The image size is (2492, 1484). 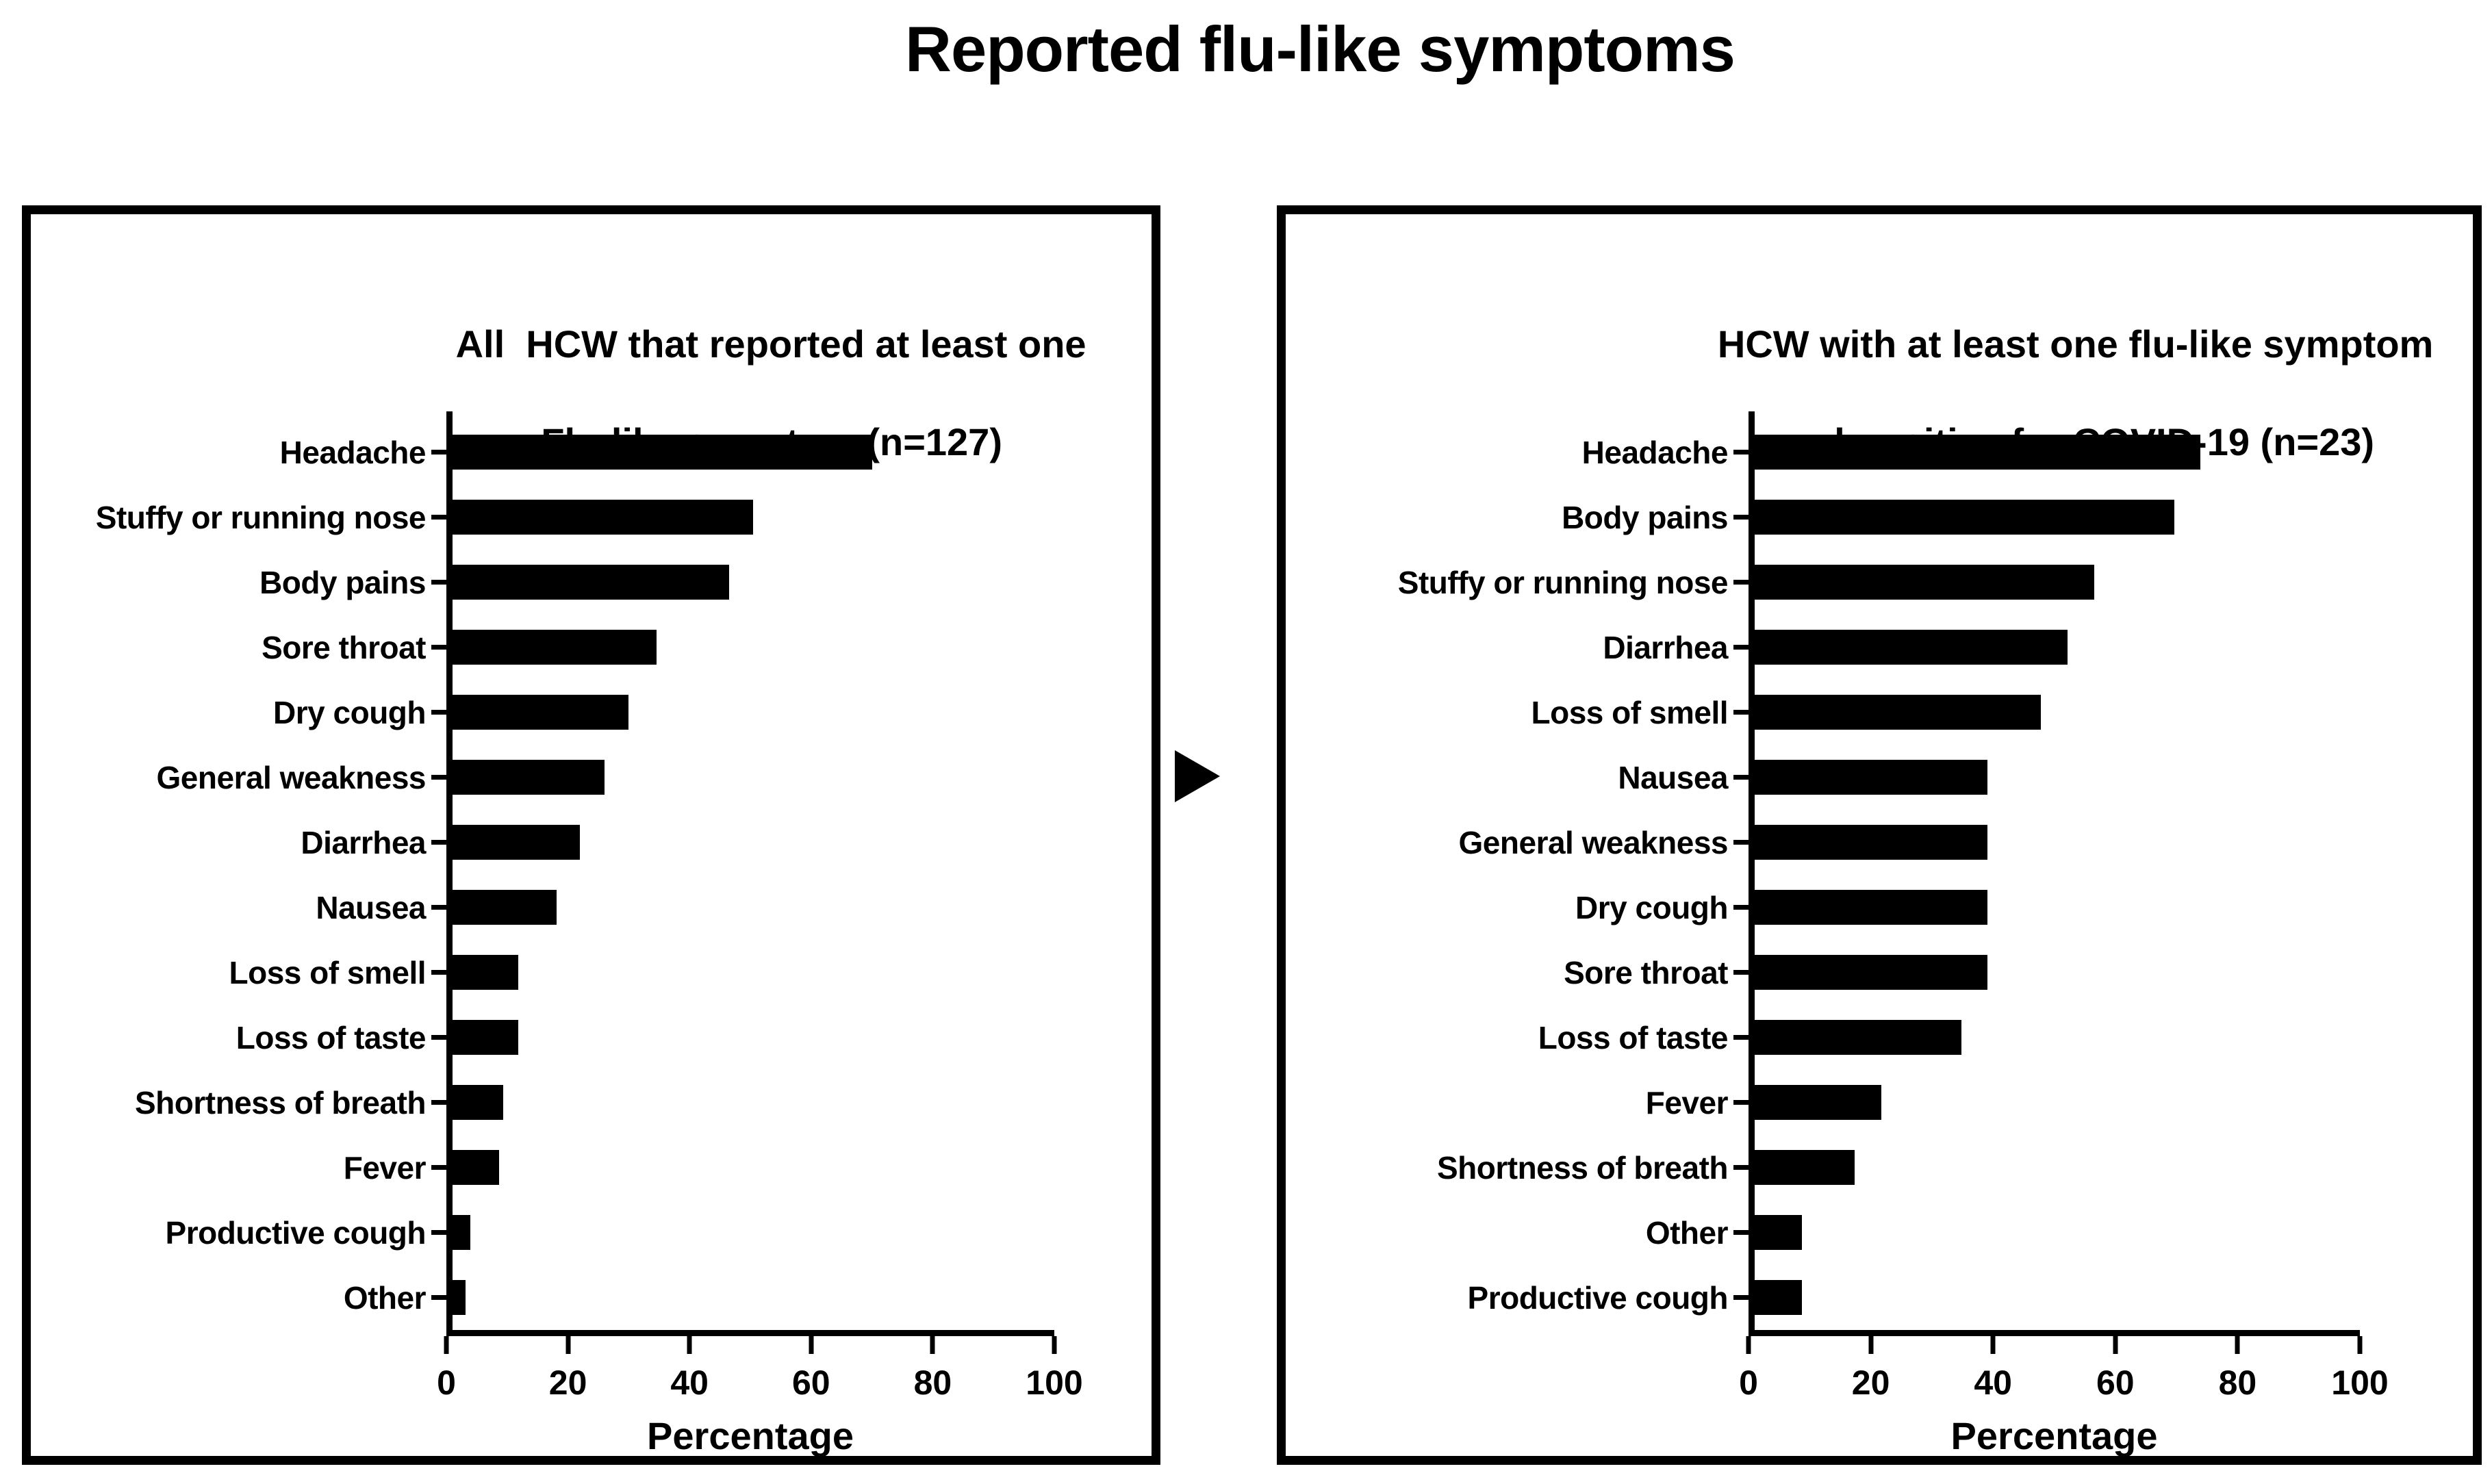 I want to click on category-label: Dry cough, so click(x=1652, y=907).